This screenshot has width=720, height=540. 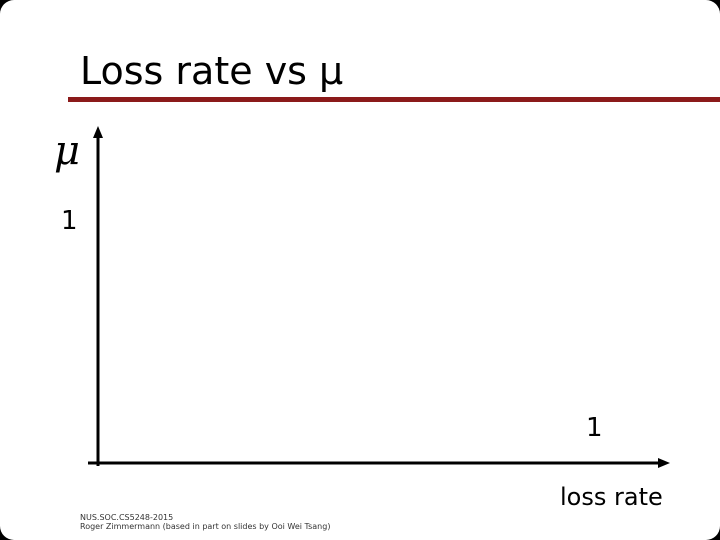 I want to click on y-axis-label: μ, so click(x=67, y=151).